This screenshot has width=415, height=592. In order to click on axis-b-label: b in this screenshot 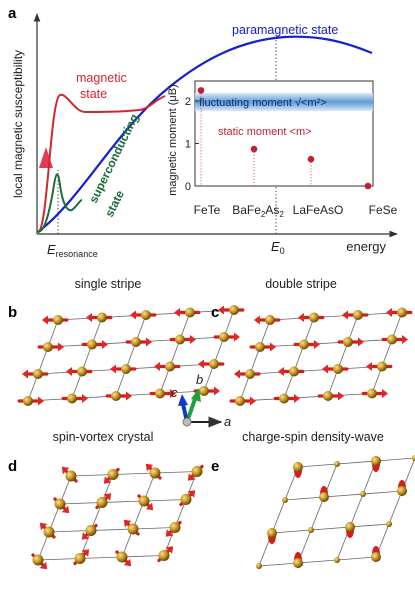, I will do `click(199, 379)`.